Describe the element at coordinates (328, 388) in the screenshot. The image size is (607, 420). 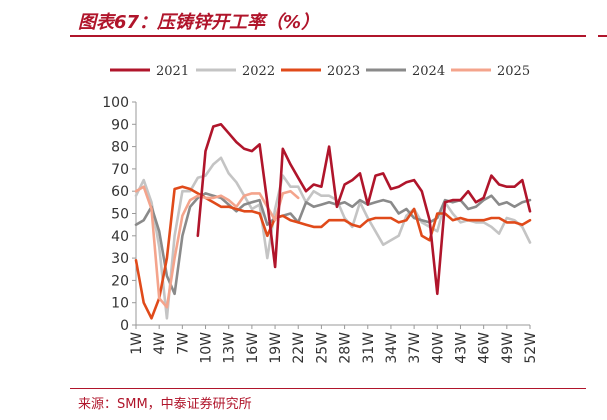
I see `footer-rule` at that location.